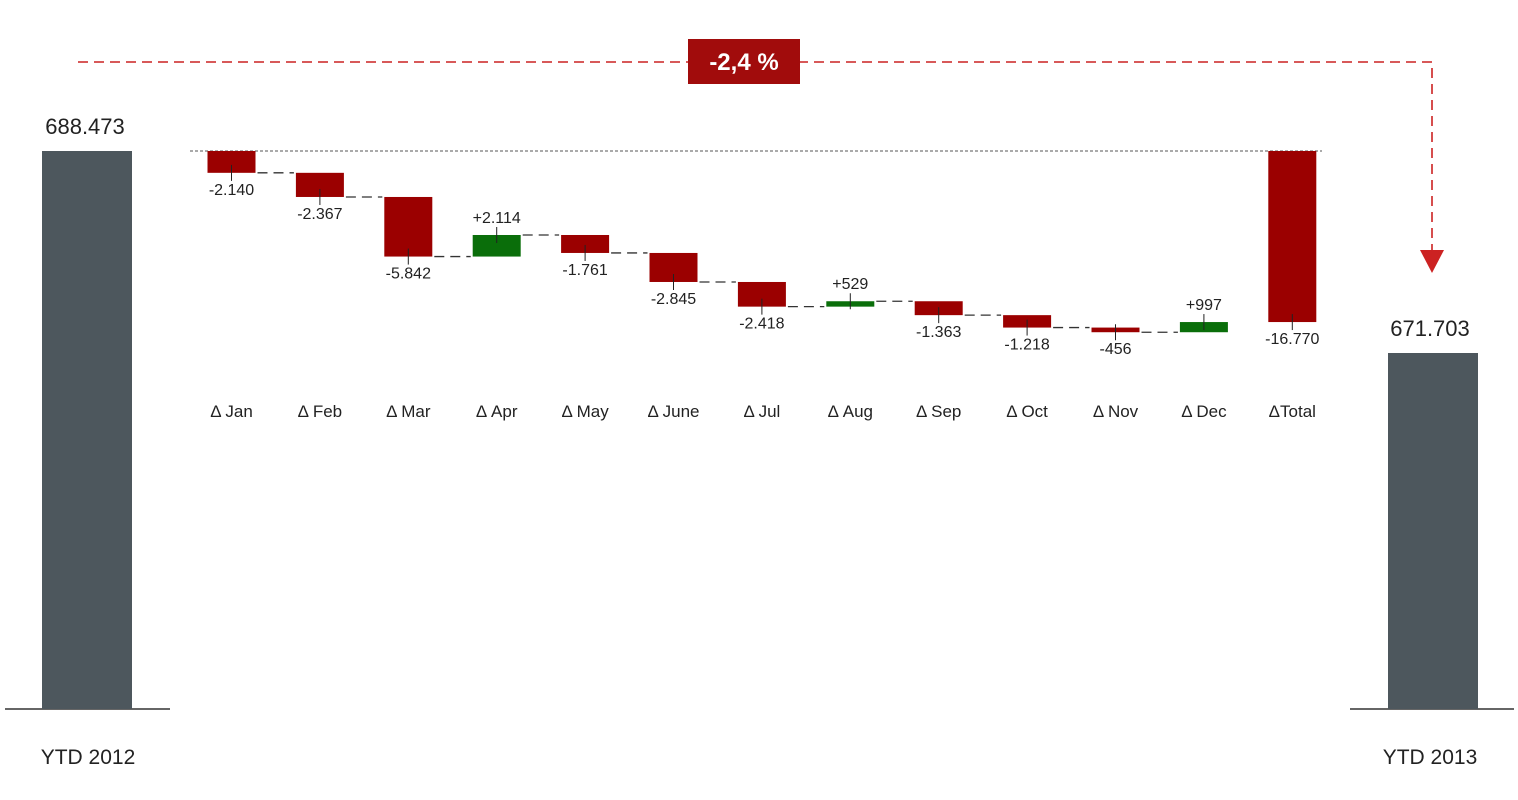 The height and width of the screenshot is (800, 1518). I want to click on total-label-ytd-2013: YTD 2013, so click(1430, 757).